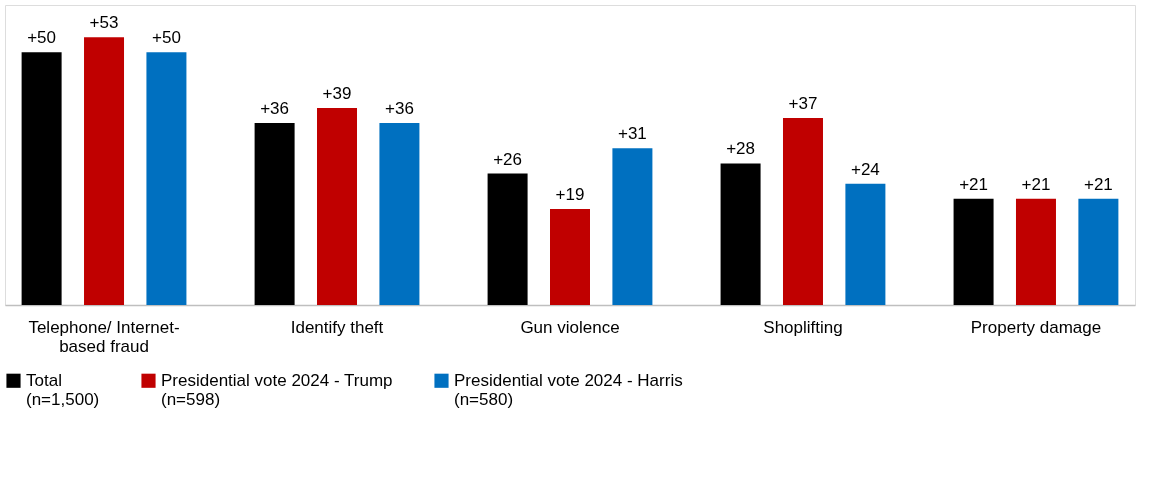 This screenshot has height=483, width=1169. I want to click on data-label: +53, so click(104, 23).